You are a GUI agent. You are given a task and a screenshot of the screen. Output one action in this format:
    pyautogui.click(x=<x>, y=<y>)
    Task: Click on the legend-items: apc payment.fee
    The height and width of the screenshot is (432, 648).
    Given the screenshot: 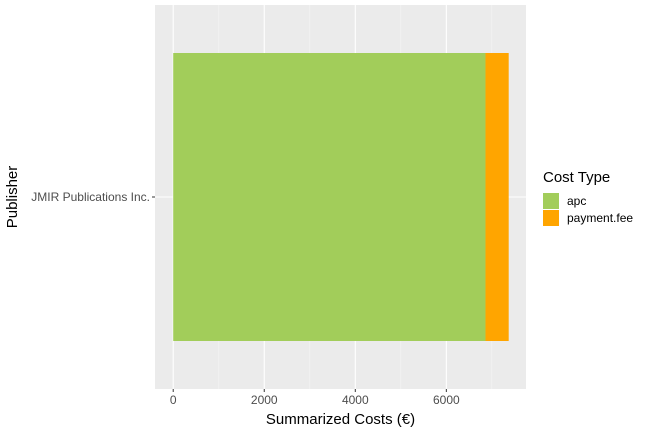 What is the action you would take?
    pyautogui.click(x=588, y=209)
    